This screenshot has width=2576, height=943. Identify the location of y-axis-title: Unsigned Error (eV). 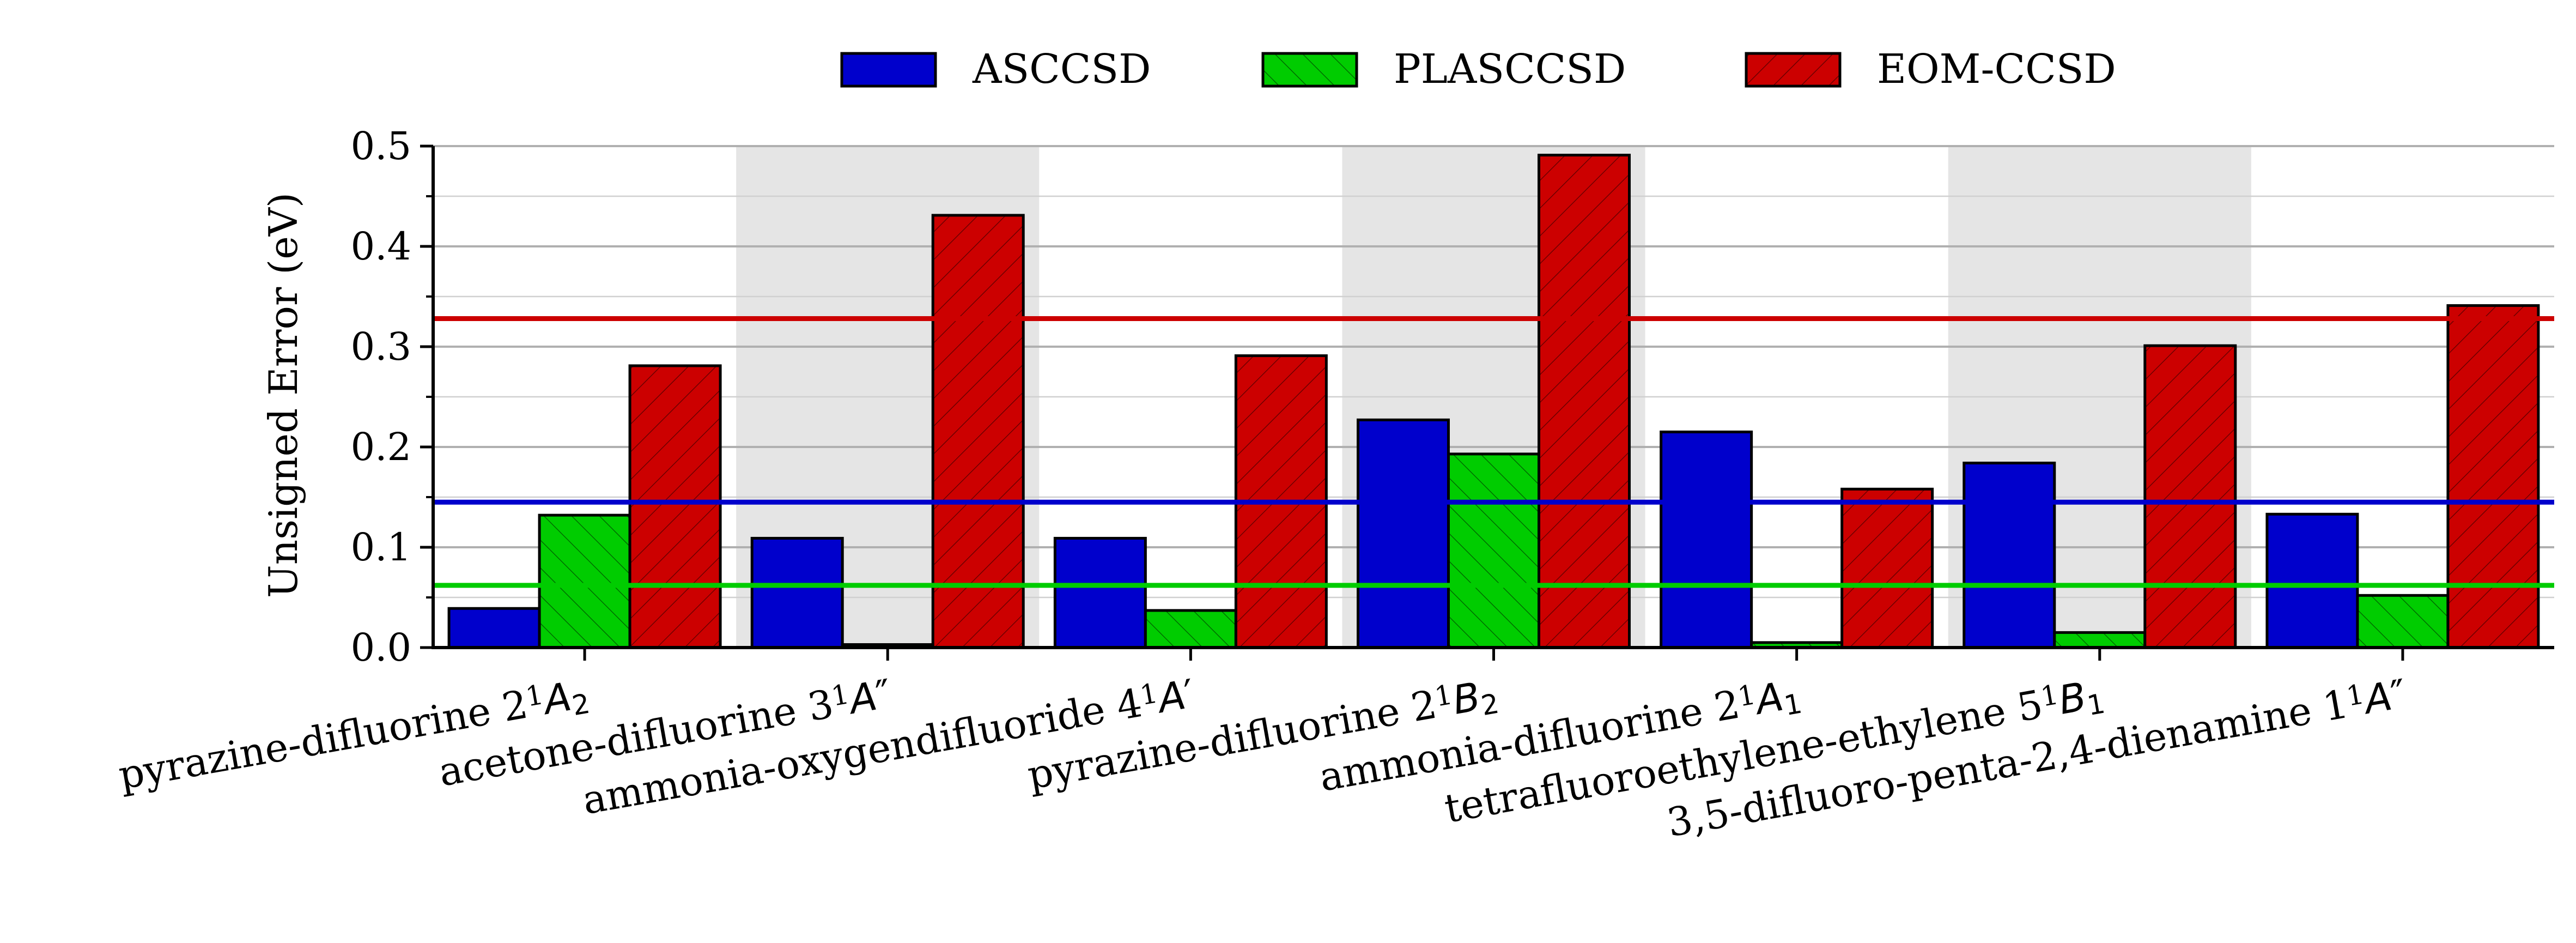
(283, 395).